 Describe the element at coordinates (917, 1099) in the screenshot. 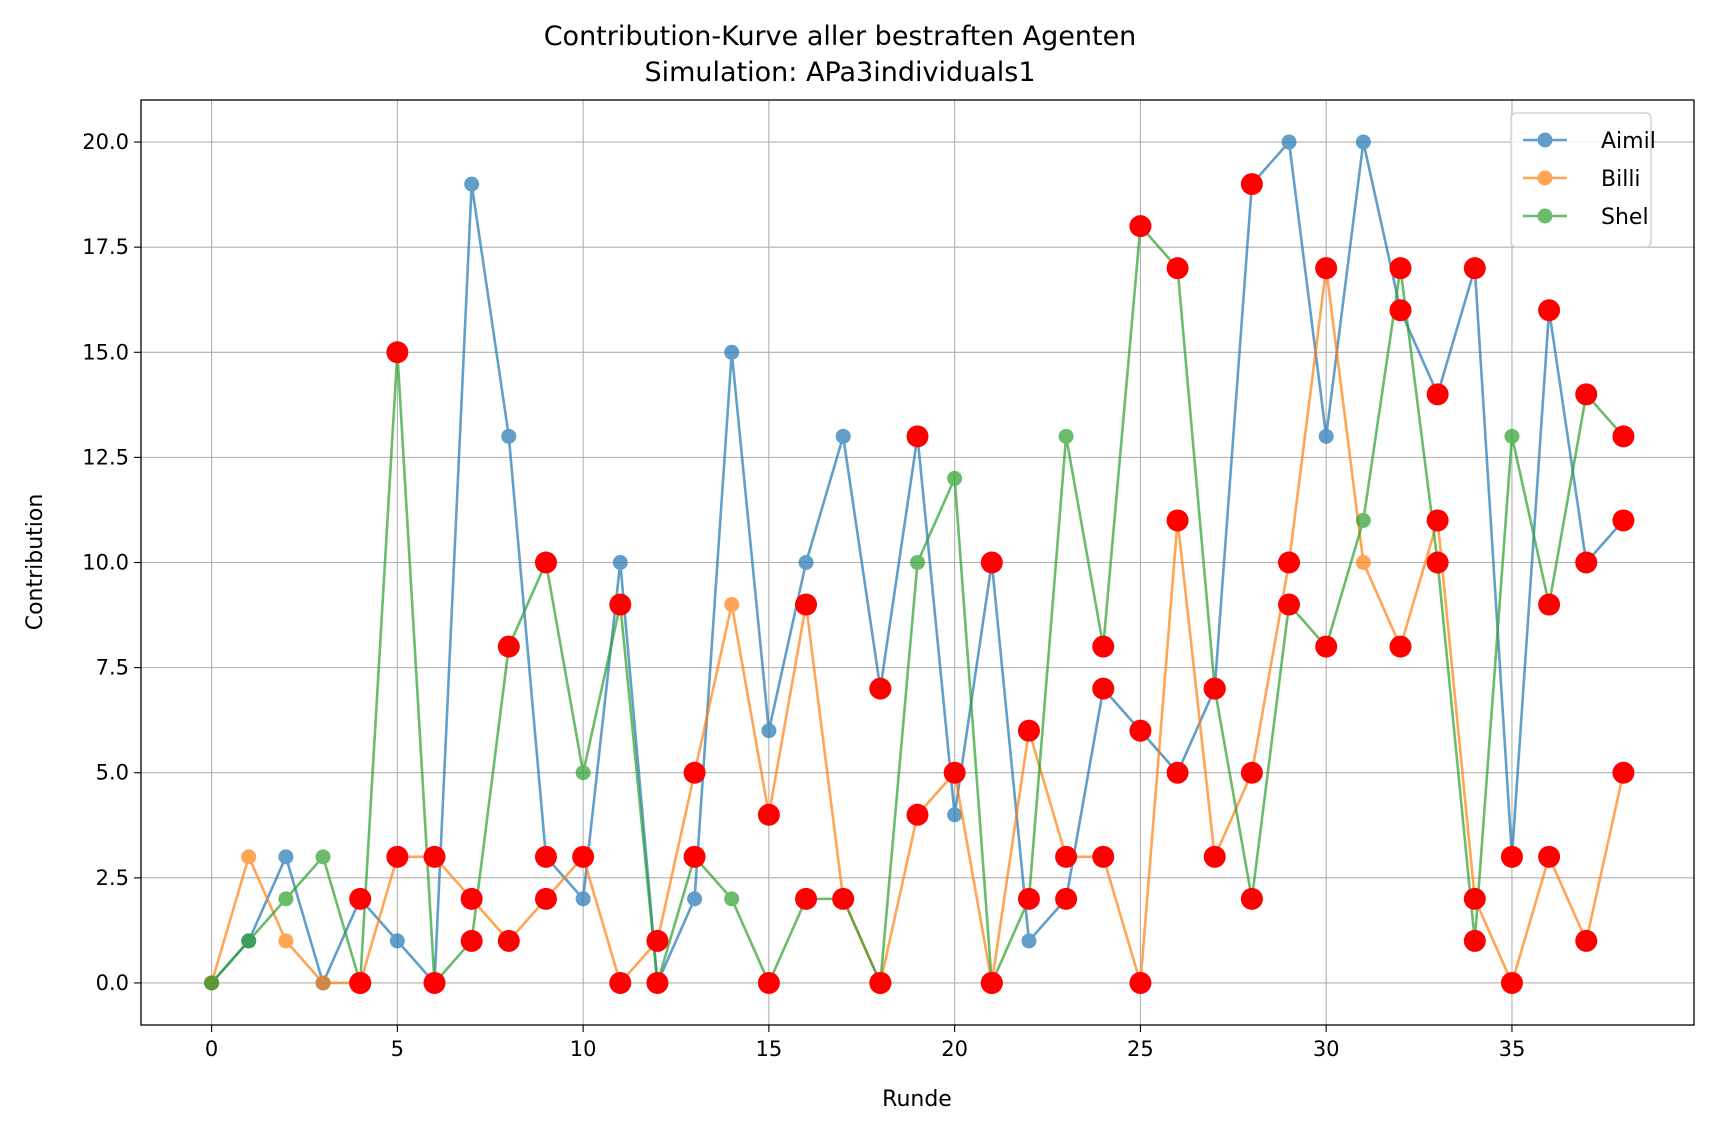

I see `x-axis-label: Runde` at that location.